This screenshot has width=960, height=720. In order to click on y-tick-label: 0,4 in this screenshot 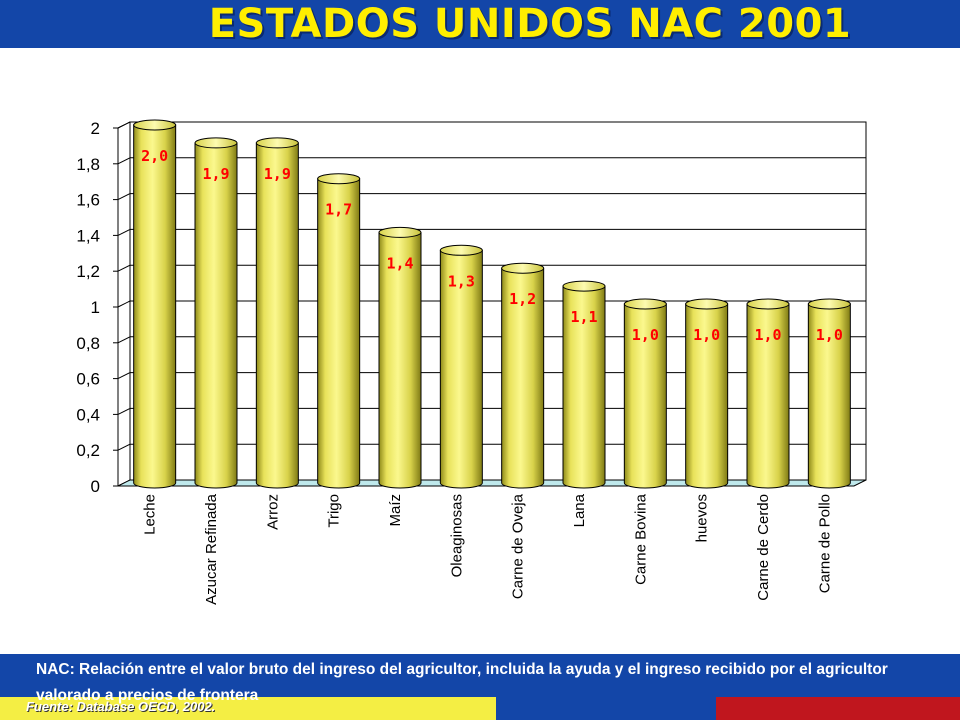, I will do `click(88, 414)`.